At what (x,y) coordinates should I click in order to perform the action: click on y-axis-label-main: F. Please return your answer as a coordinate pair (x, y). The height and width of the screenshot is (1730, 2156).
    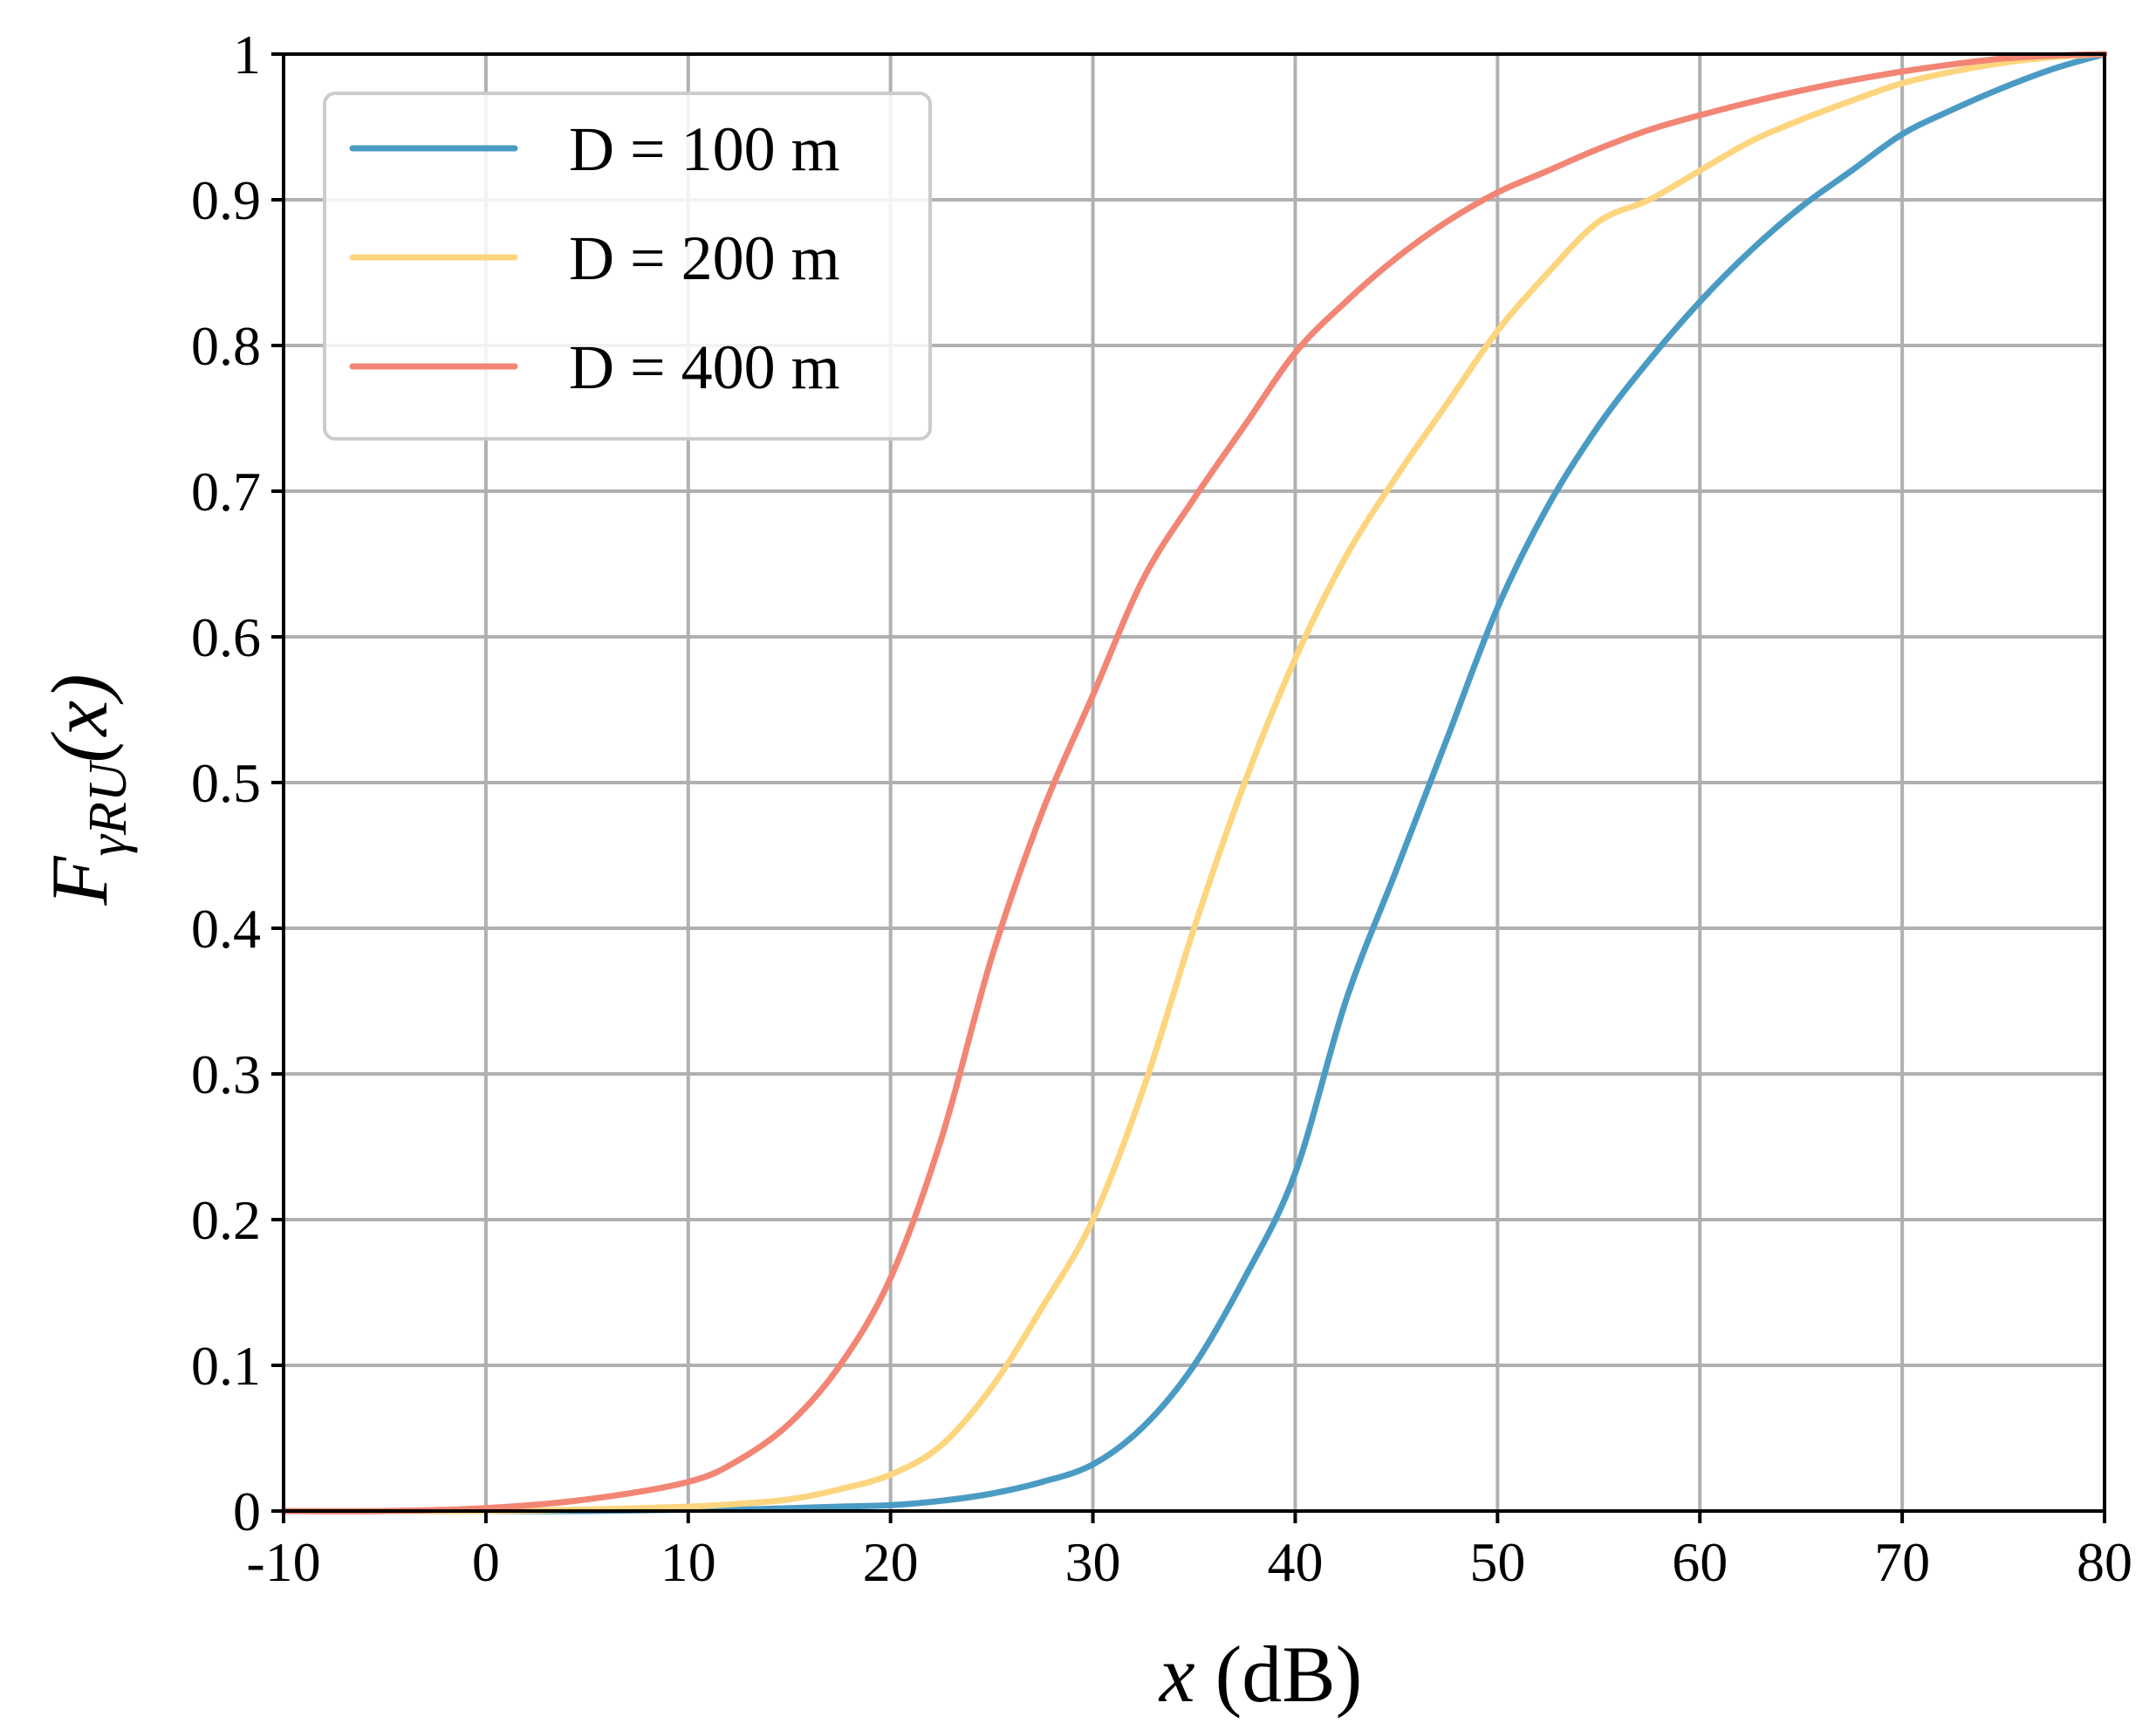
    Looking at the image, I should click on (79, 881).